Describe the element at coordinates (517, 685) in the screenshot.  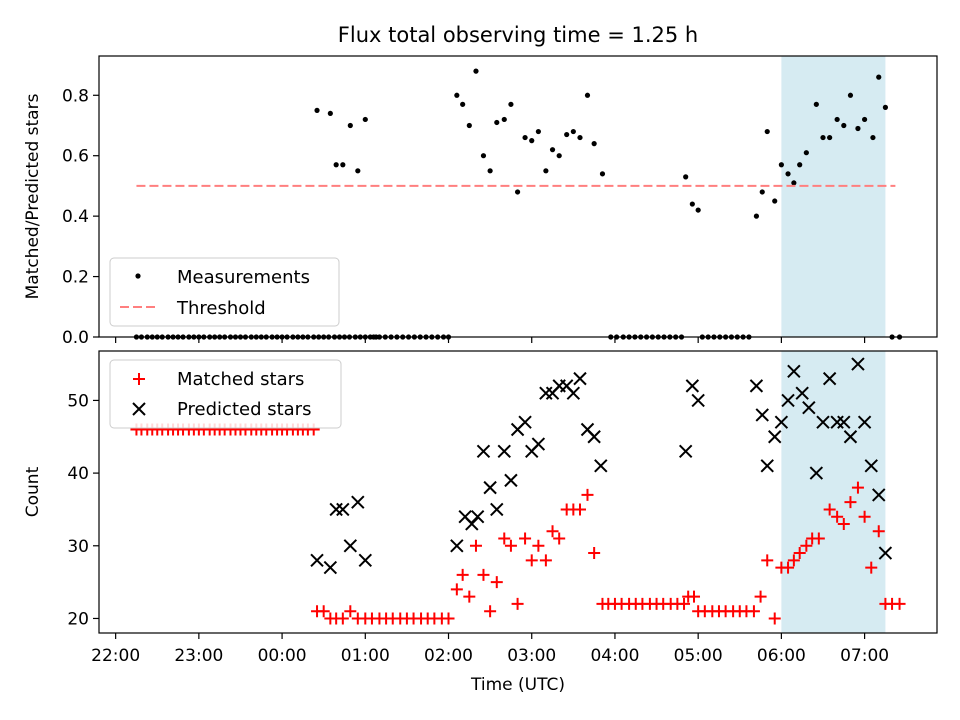
I see `x-axis-label: Time (UTC)` at that location.